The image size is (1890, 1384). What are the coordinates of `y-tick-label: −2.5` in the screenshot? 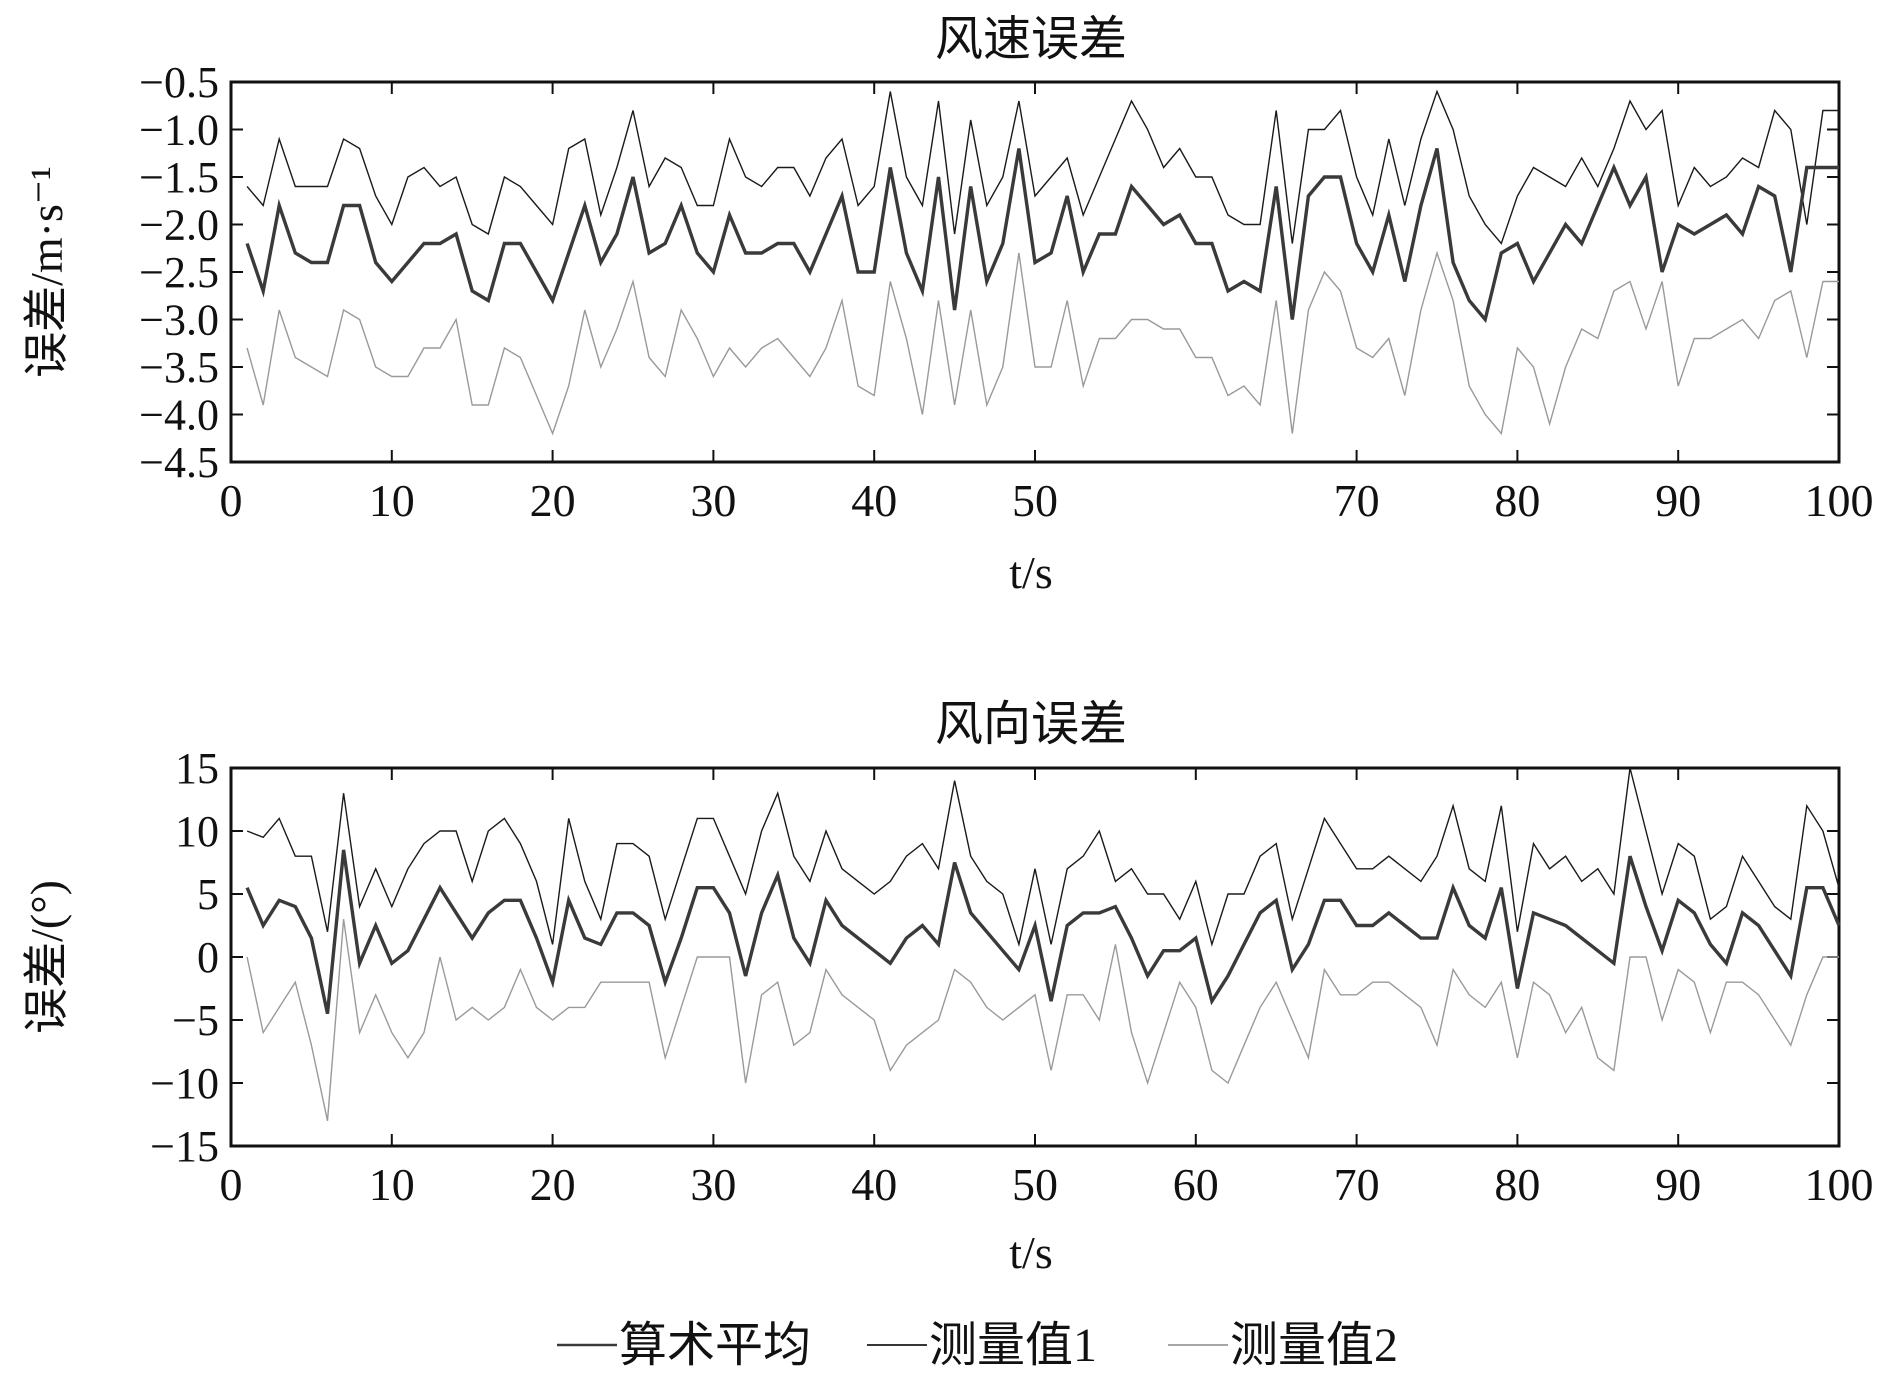 It's located at (179, 272).